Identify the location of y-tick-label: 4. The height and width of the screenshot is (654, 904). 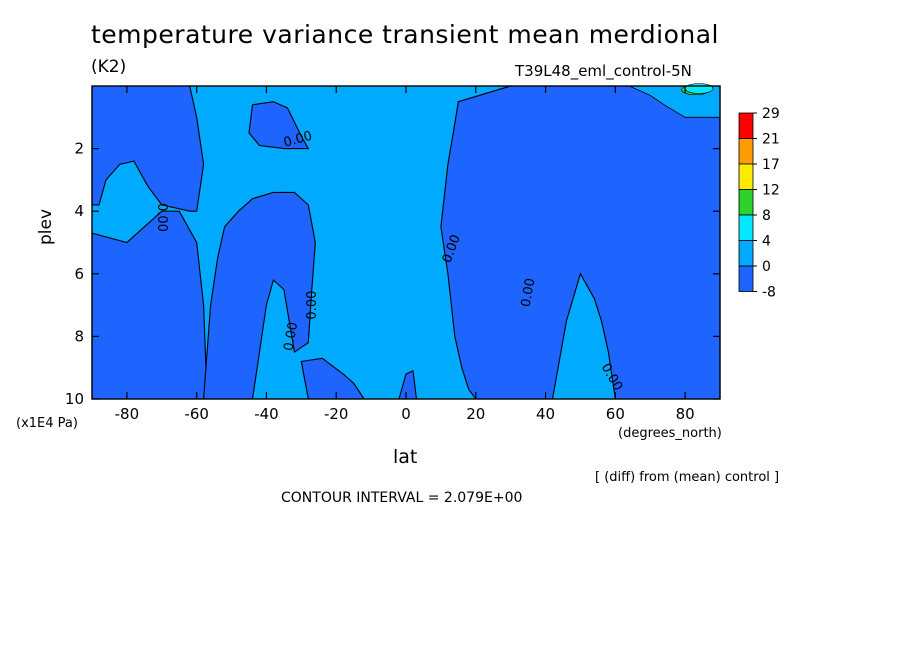
(79, 211).